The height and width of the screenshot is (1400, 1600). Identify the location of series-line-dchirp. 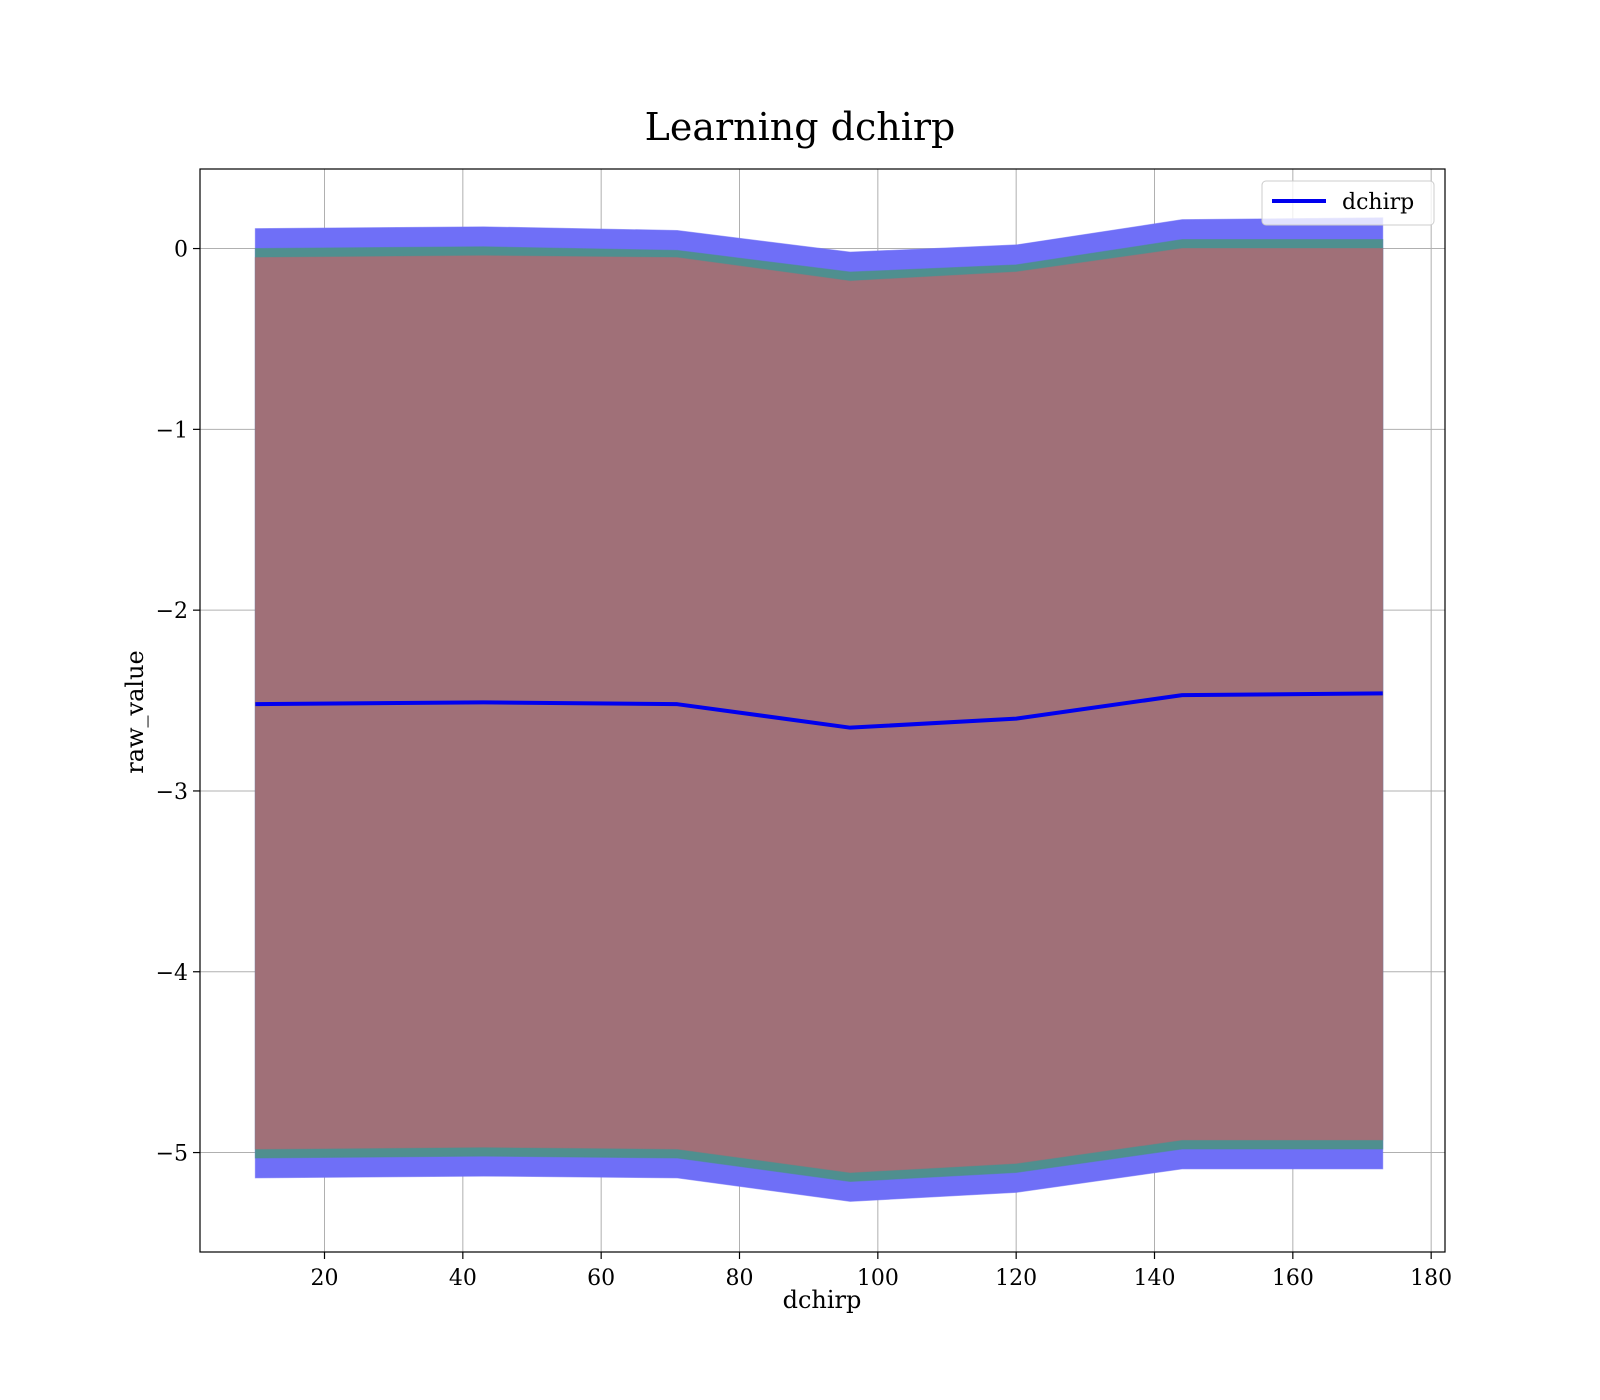
(819, 710).